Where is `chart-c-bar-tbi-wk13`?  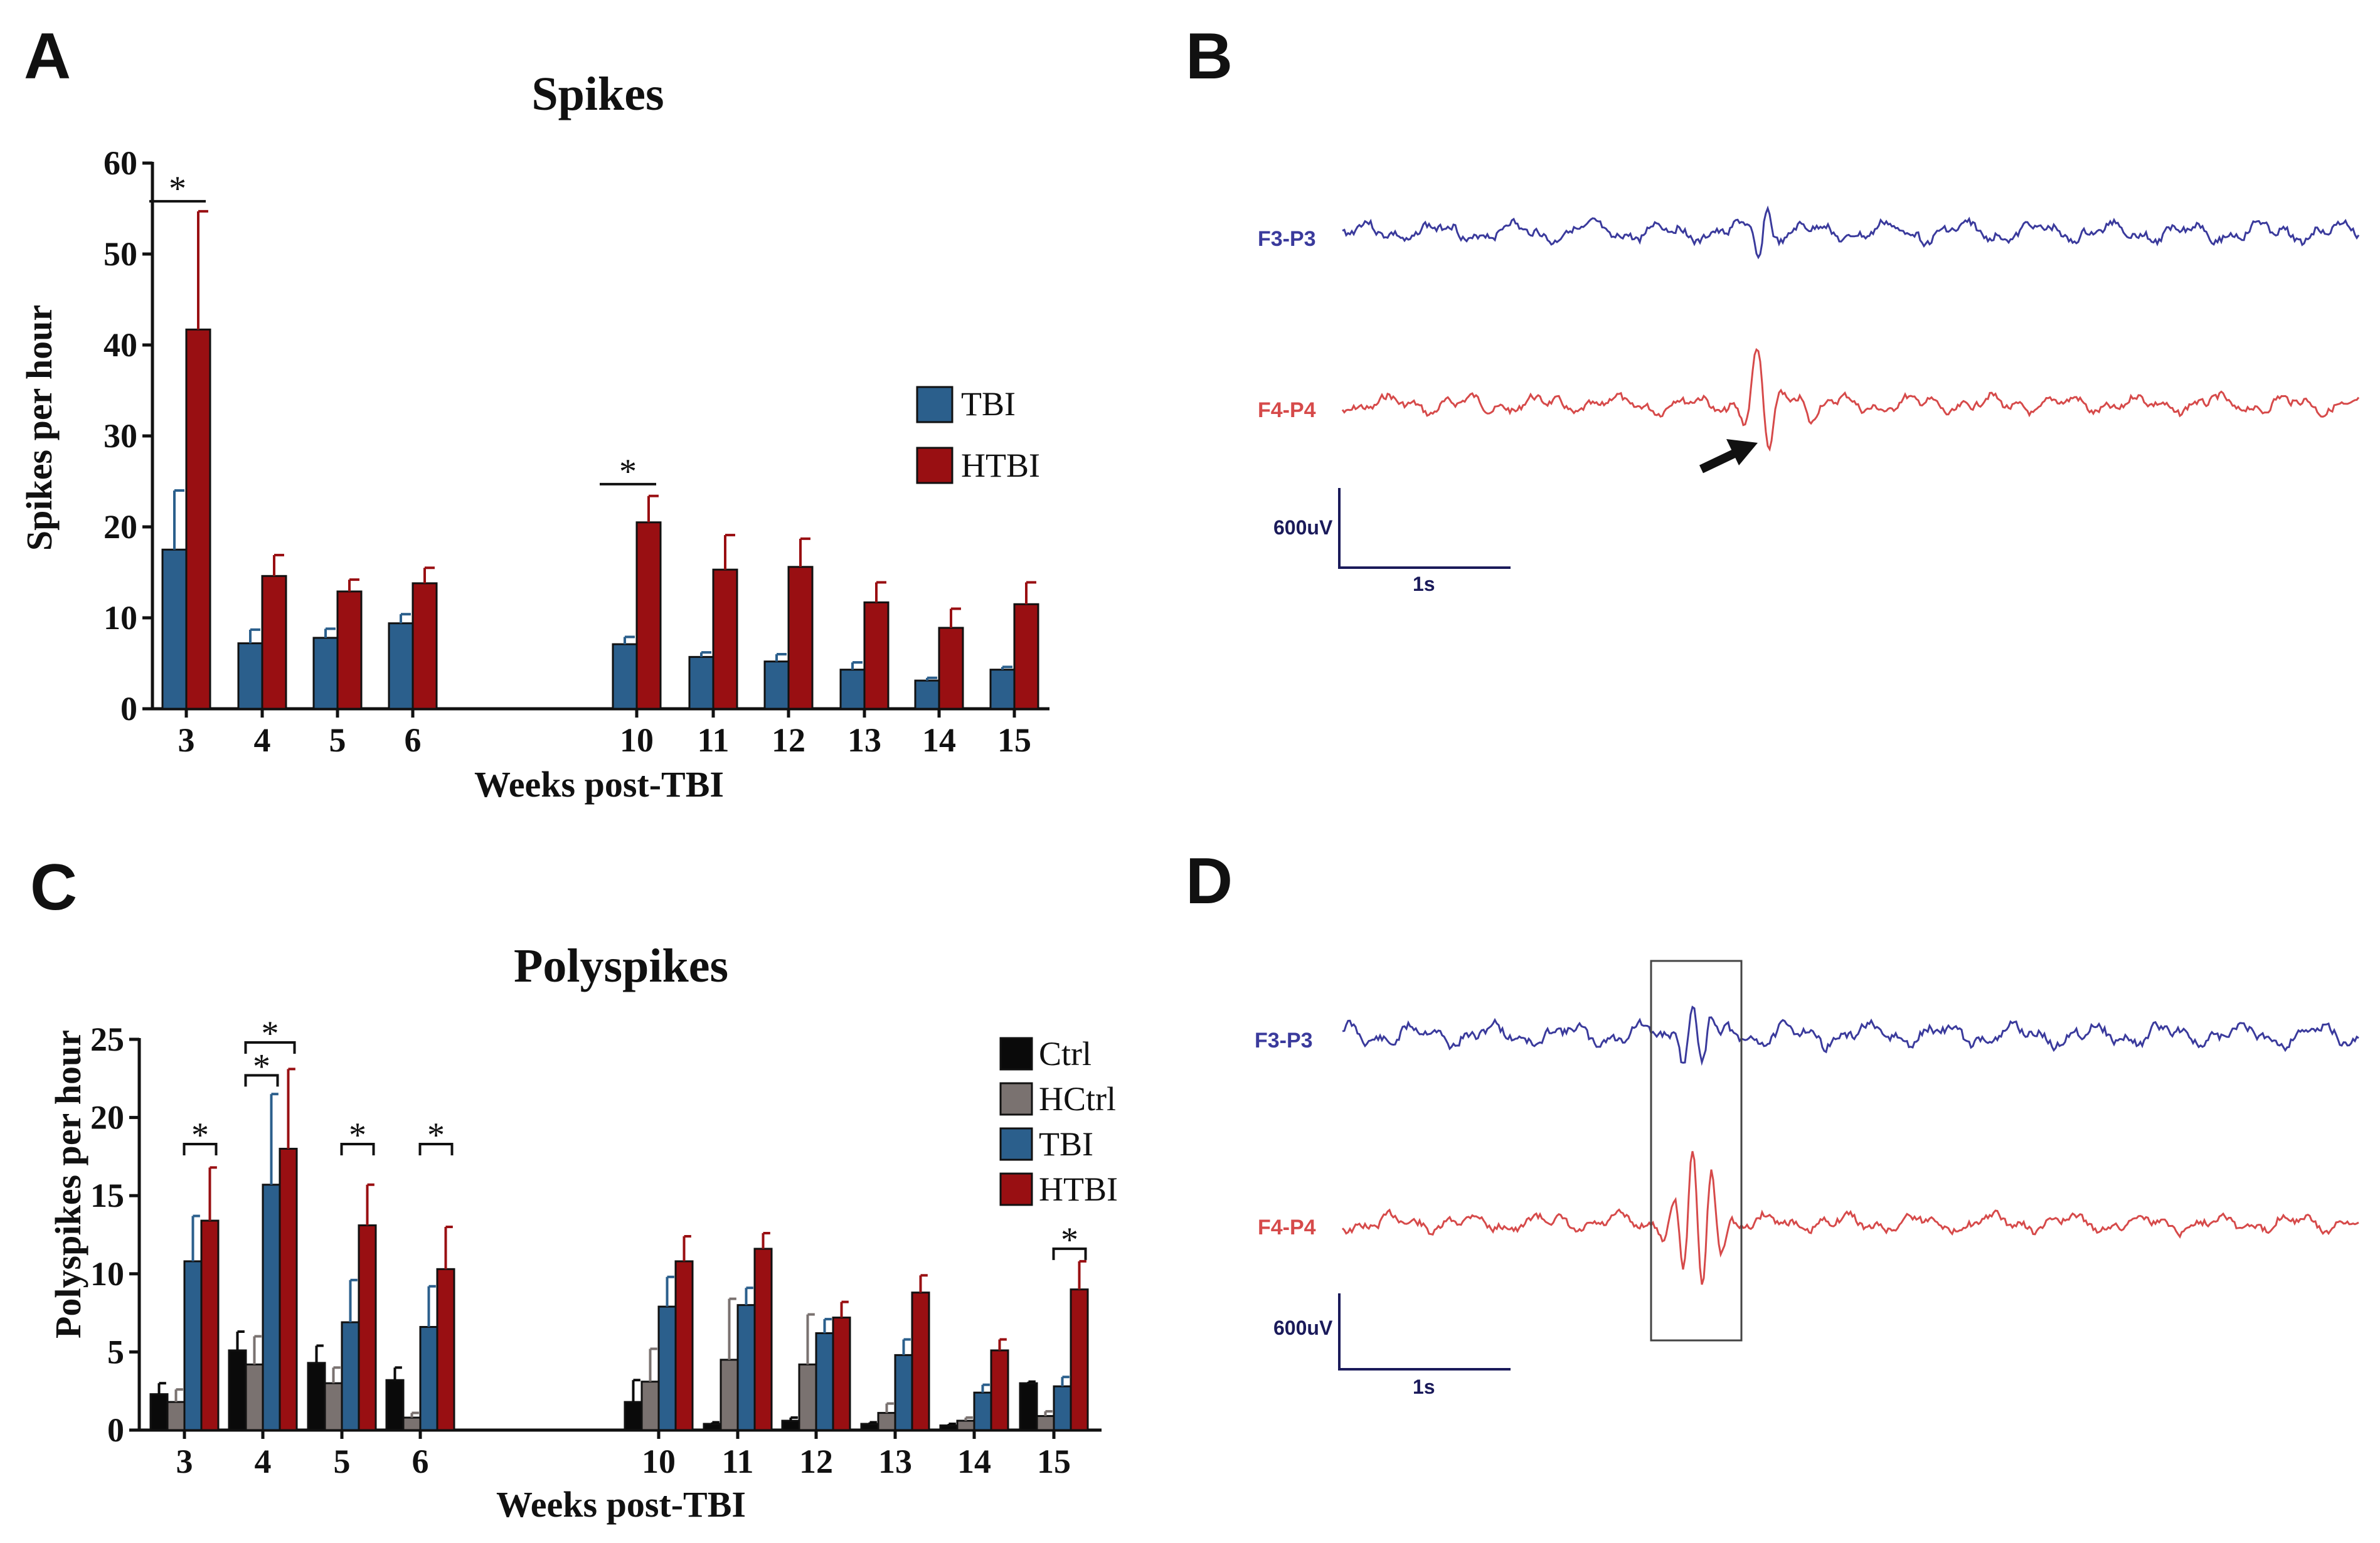 chart-c-bar-tbi-wk13 is located at coordinates (904, 1392).